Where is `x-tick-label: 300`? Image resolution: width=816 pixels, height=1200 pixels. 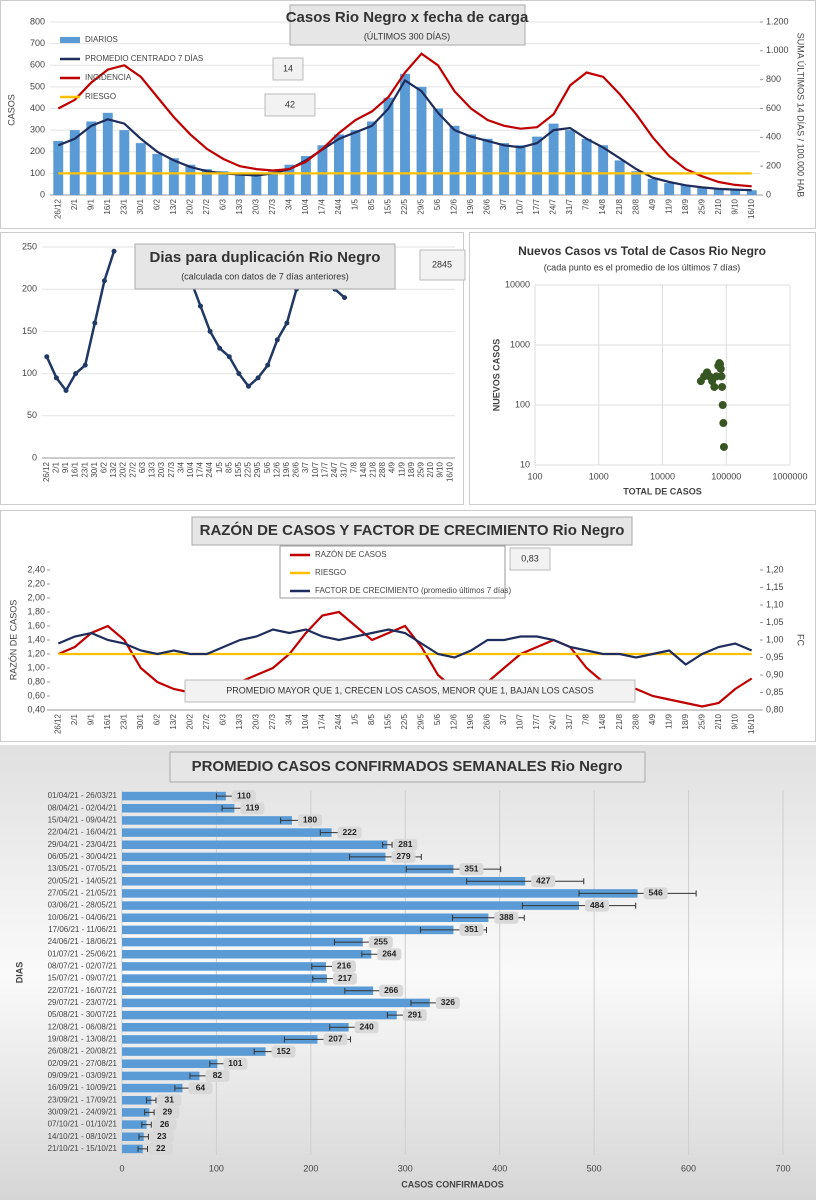
x-tick-label: 300 is located at coordinates (405, 1168).